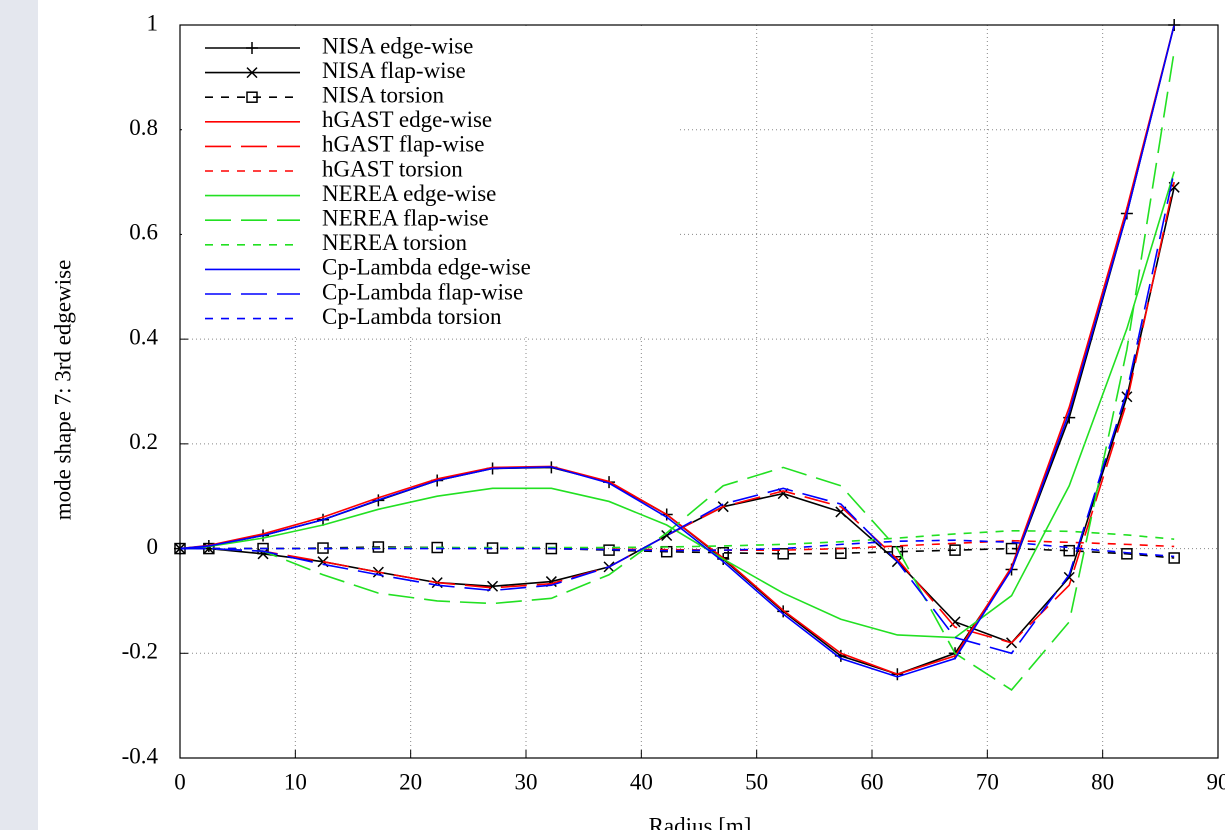  I want to click on x-axis-label: Radius [m], so click(700, 821).